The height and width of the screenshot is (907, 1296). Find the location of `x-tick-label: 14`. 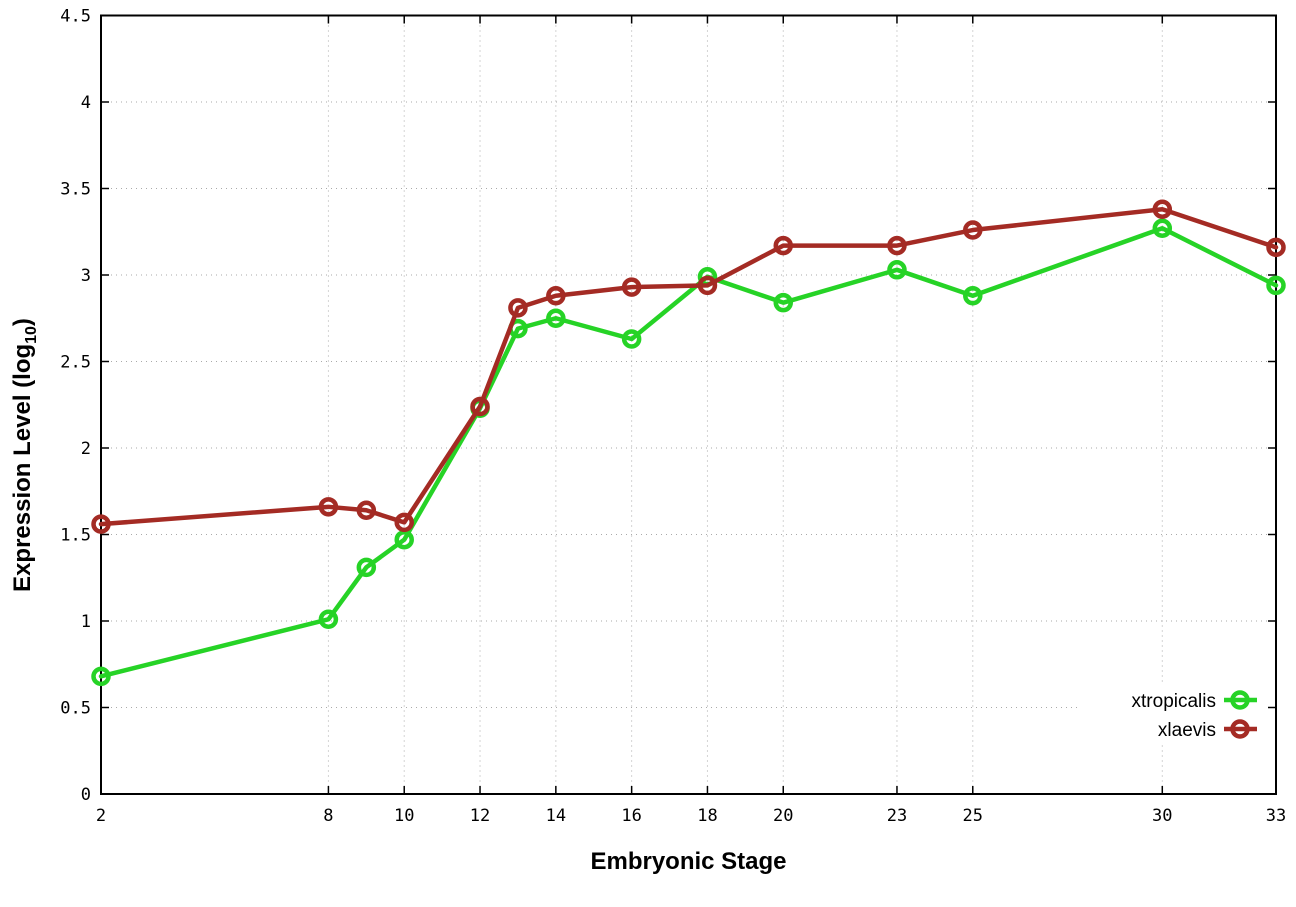

x-tick-label: 14 is located at coordinates (556, 816).